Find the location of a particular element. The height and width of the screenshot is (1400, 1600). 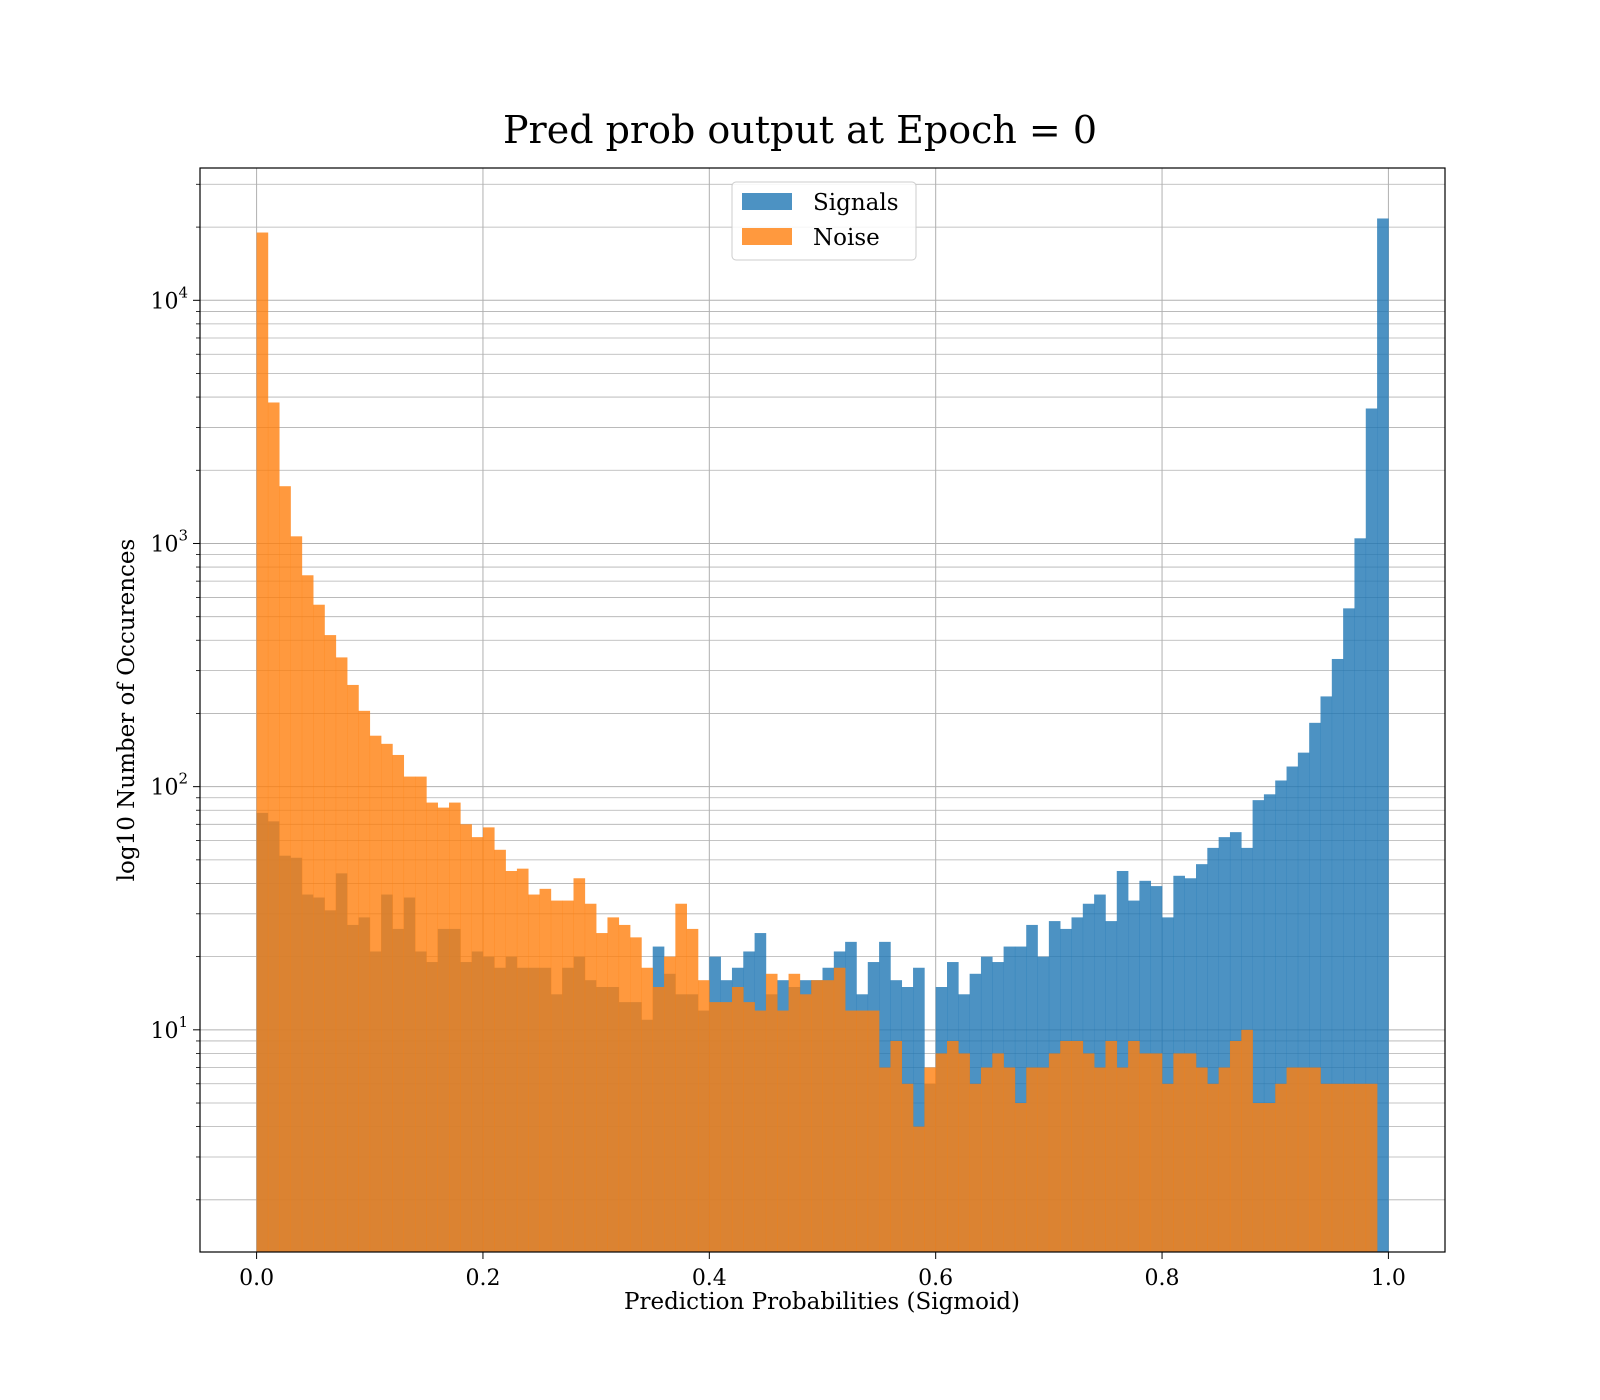

legend-swatch-noise is located at coordinates (767, 236).